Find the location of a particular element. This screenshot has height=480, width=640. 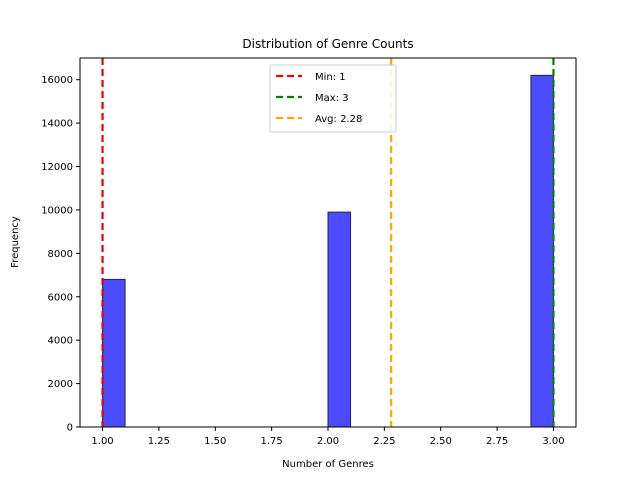

y-tick-label: 2000 is located at coordinates (60, 384).